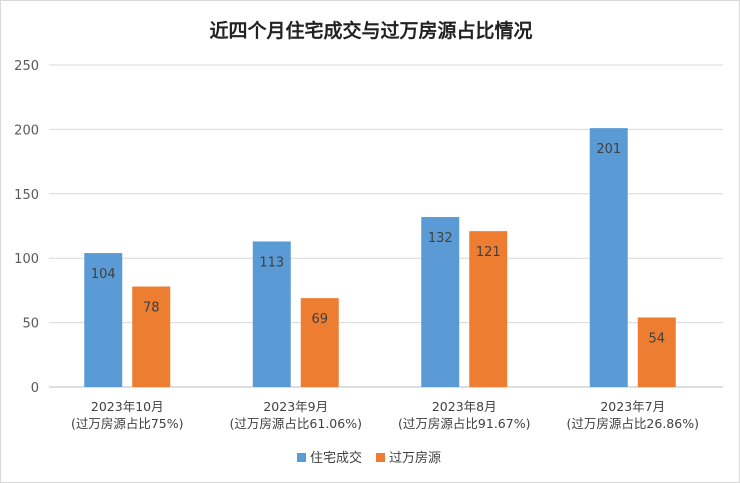  Describe the element at coordinates (151, 308) in the screenshot. I see `data-label: 78` at that location.